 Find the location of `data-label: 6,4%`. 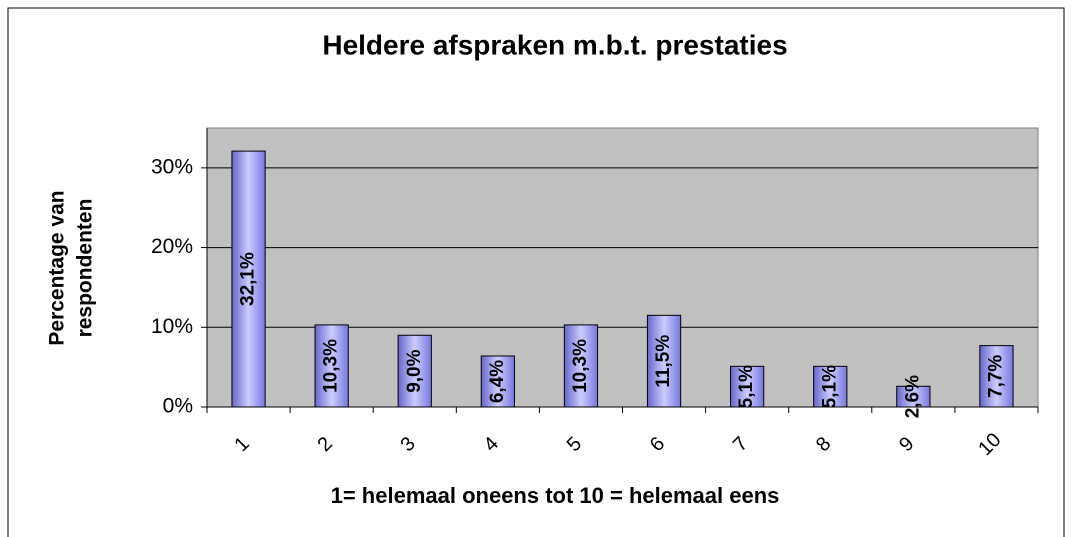

data-label: 6,4% is located at coordinates (497, 381).